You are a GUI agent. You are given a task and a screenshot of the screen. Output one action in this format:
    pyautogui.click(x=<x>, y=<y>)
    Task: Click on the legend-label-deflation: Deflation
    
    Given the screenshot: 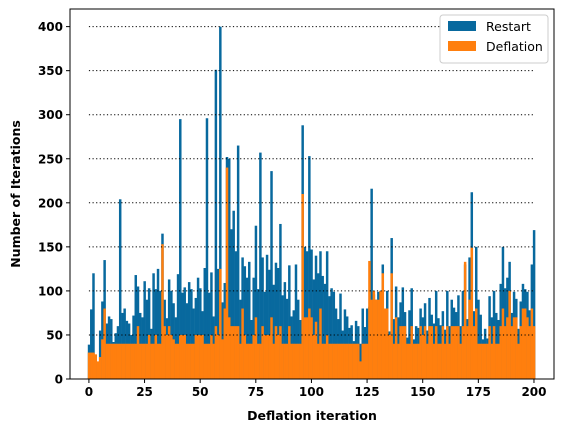 What is the action you would take?
    pyautogui.click(x=514, y=46)
    